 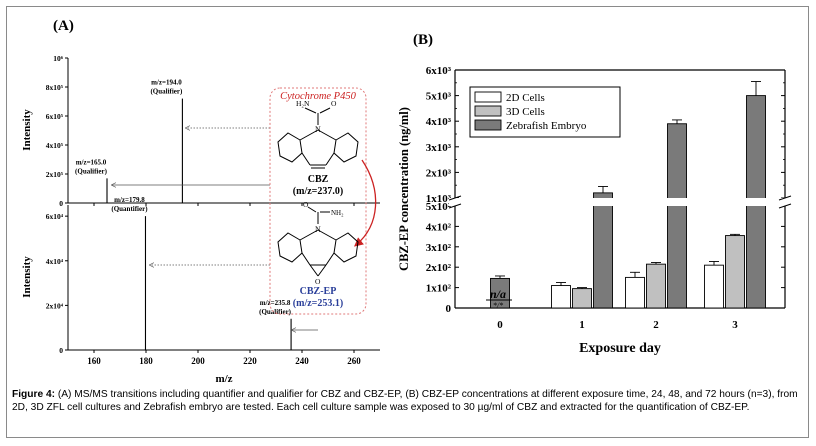 I want to click on ytick-label-cbz: 6x10⁵, so click(x=55, y=116).